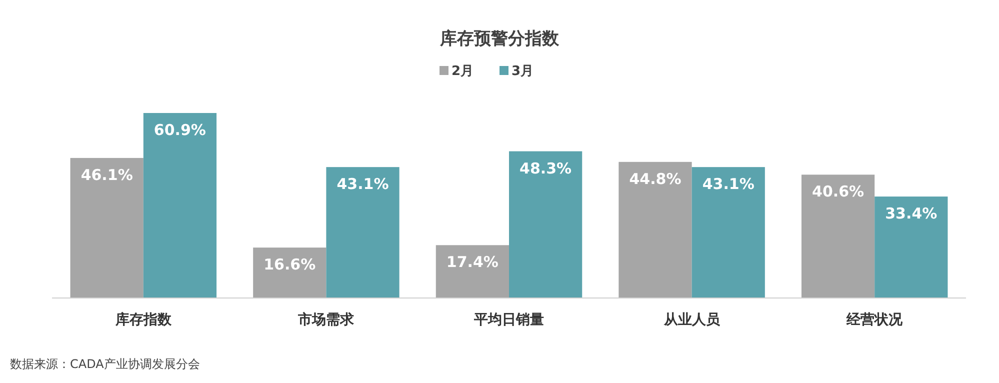  What do you see at coordinates (508, 320) in the screenshot?
I see `x-tick-label: 平均日销量` at bounding box center [508, 320].